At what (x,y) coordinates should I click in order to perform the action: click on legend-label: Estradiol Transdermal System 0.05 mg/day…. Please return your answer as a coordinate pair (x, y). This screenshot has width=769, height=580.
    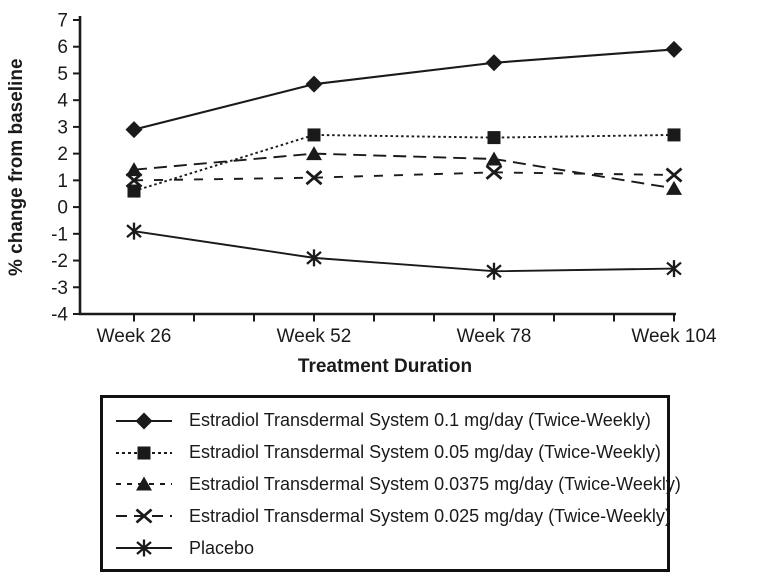
    Looking at the image, I should click on (425, 452).